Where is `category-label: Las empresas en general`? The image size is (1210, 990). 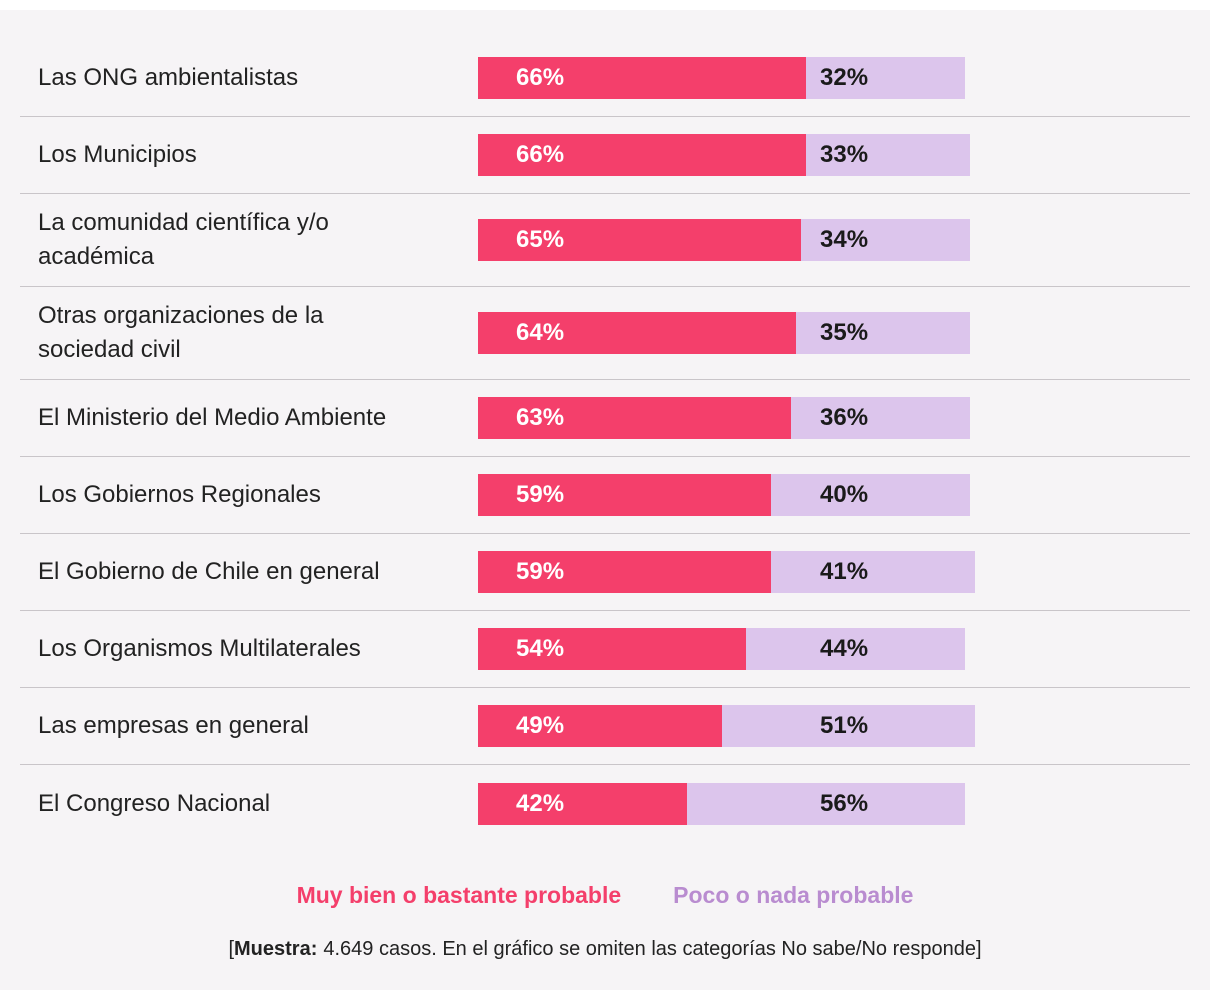 category-label: Las empresas en general is located at coordinates (173, 725).